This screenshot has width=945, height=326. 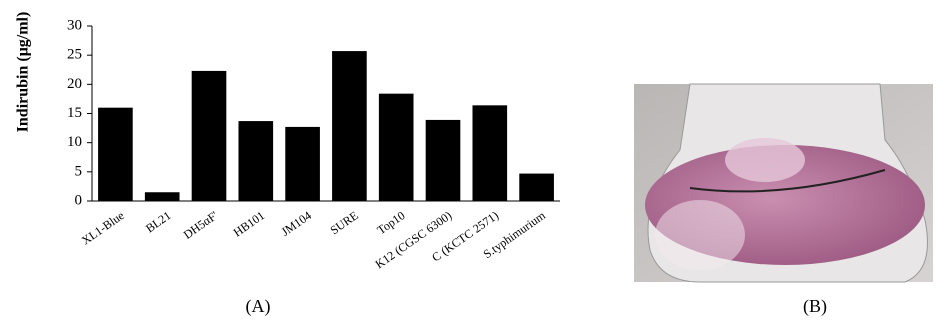 What do you see at coordinates (79, 171) in the screenshot?
I see `y-tick-label: 5` at bounding box center [79, 171].